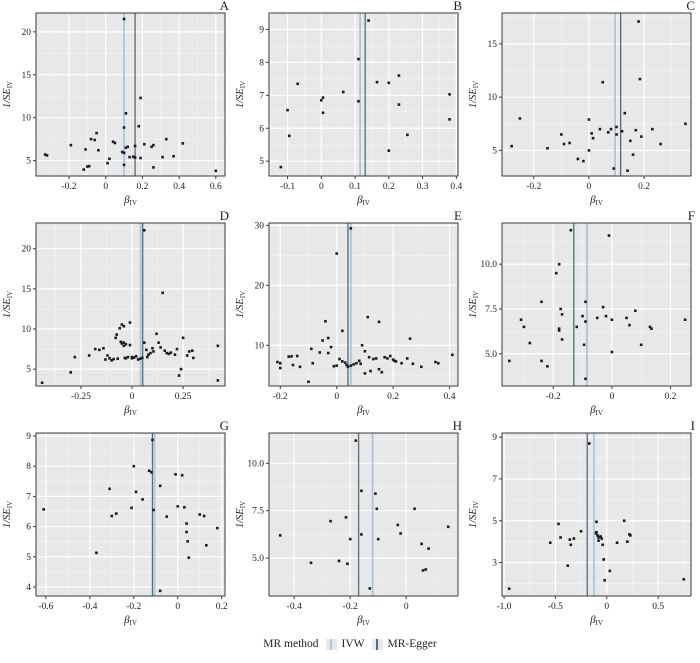  Describe the element at coordinates (491, 310) in the screenshot. I see `y-tick-label: 7.5` at that location.